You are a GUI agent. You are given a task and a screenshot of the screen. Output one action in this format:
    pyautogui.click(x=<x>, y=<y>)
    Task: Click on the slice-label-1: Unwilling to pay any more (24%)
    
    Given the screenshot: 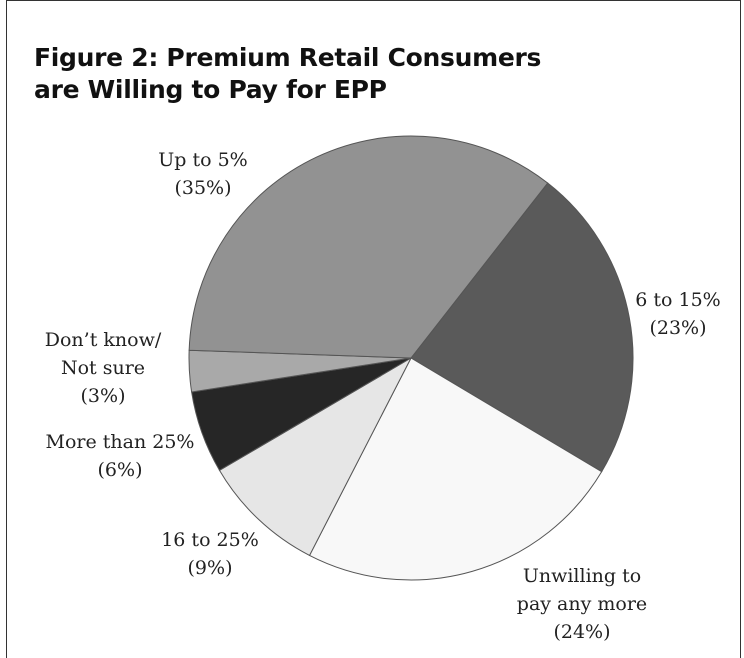 What is the action you would take?
    pyautogui.click(x=582, y=604)
    